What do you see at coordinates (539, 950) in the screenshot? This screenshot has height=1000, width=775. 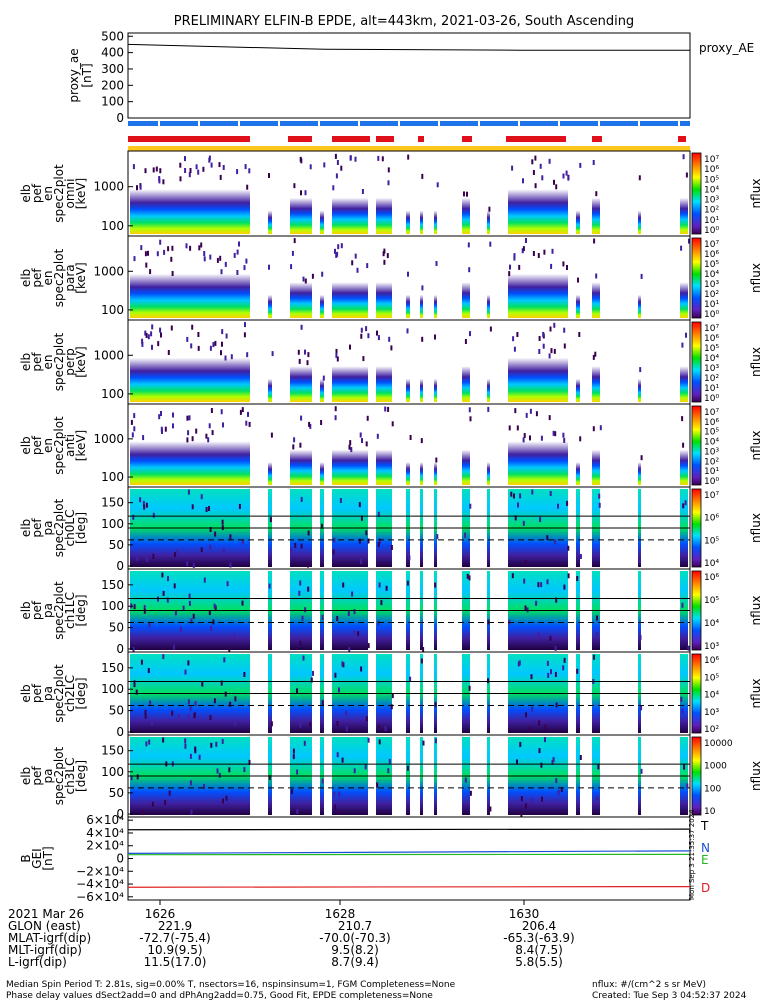 I see `xaxis-row-value: 8.4(7.5)` at bounding box center [539, 950].